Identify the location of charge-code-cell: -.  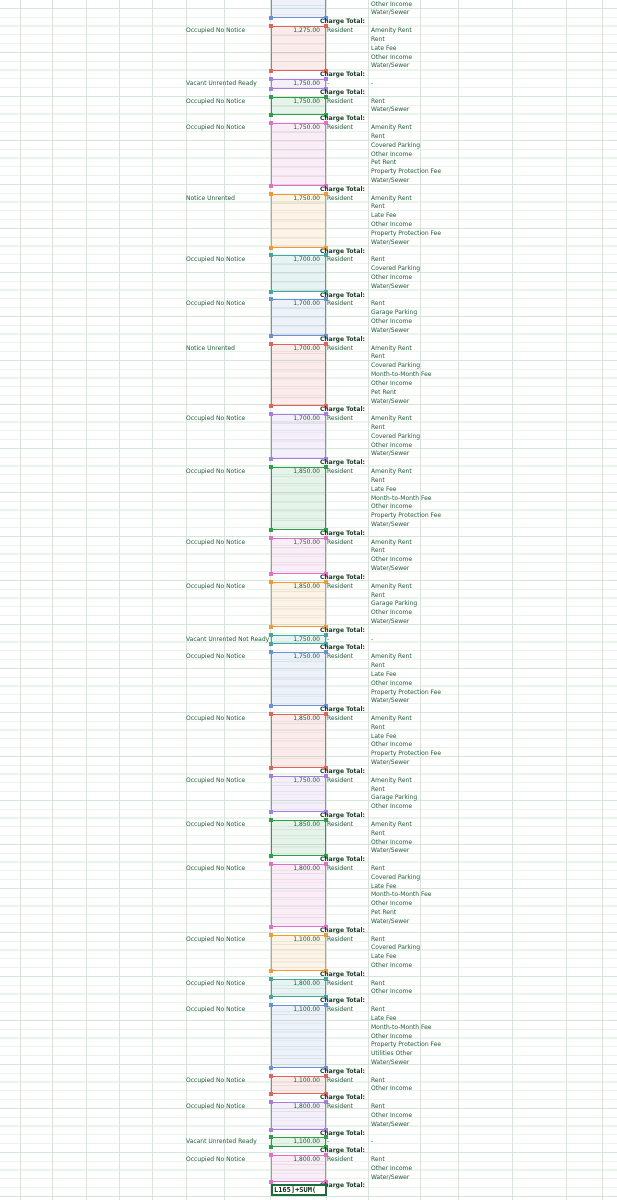
(372, 639).